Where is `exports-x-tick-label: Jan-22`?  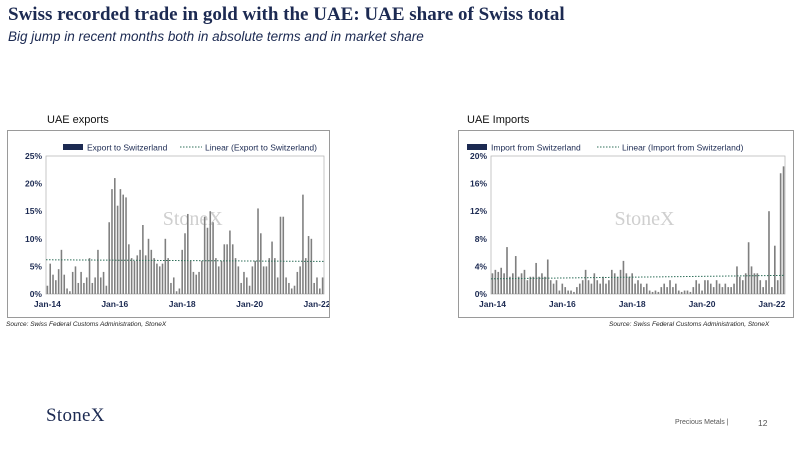
exports-x-tick-label: Jan-22 is located at coordinates (316, 304).